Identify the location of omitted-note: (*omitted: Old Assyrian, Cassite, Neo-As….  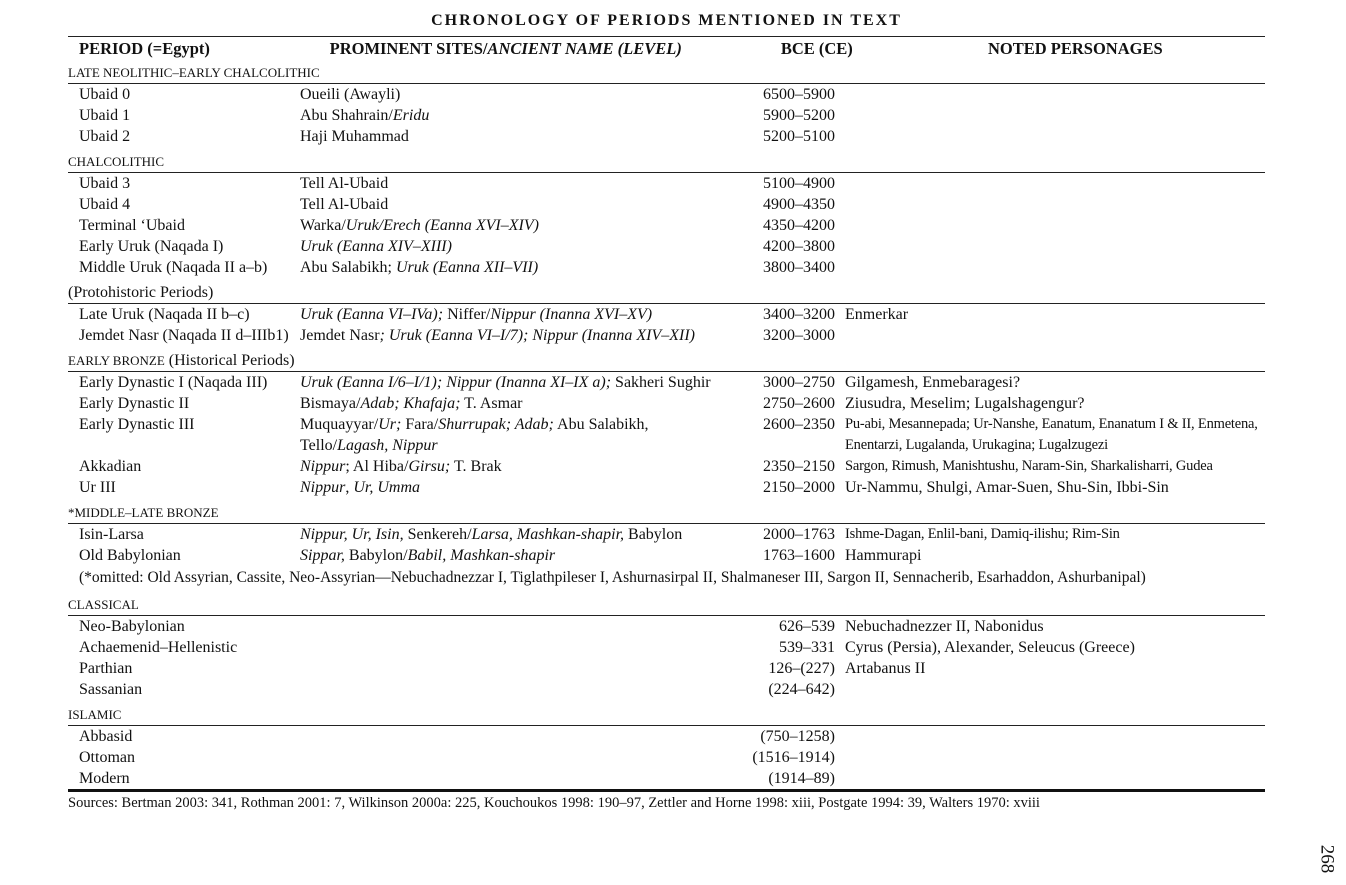
(612, 577).